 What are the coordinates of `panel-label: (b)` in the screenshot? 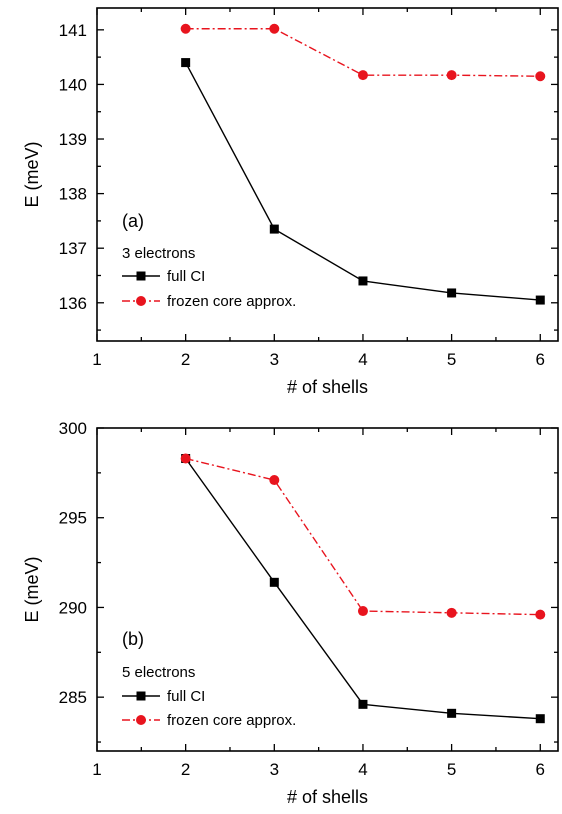 It's located at (133, 639).